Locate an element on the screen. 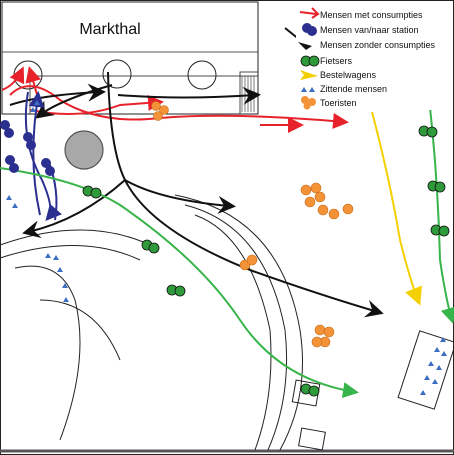 Image resolution: width=454 pixels, height=455 pixels. flow-bestelwagens is located at coordinates (396, 208).